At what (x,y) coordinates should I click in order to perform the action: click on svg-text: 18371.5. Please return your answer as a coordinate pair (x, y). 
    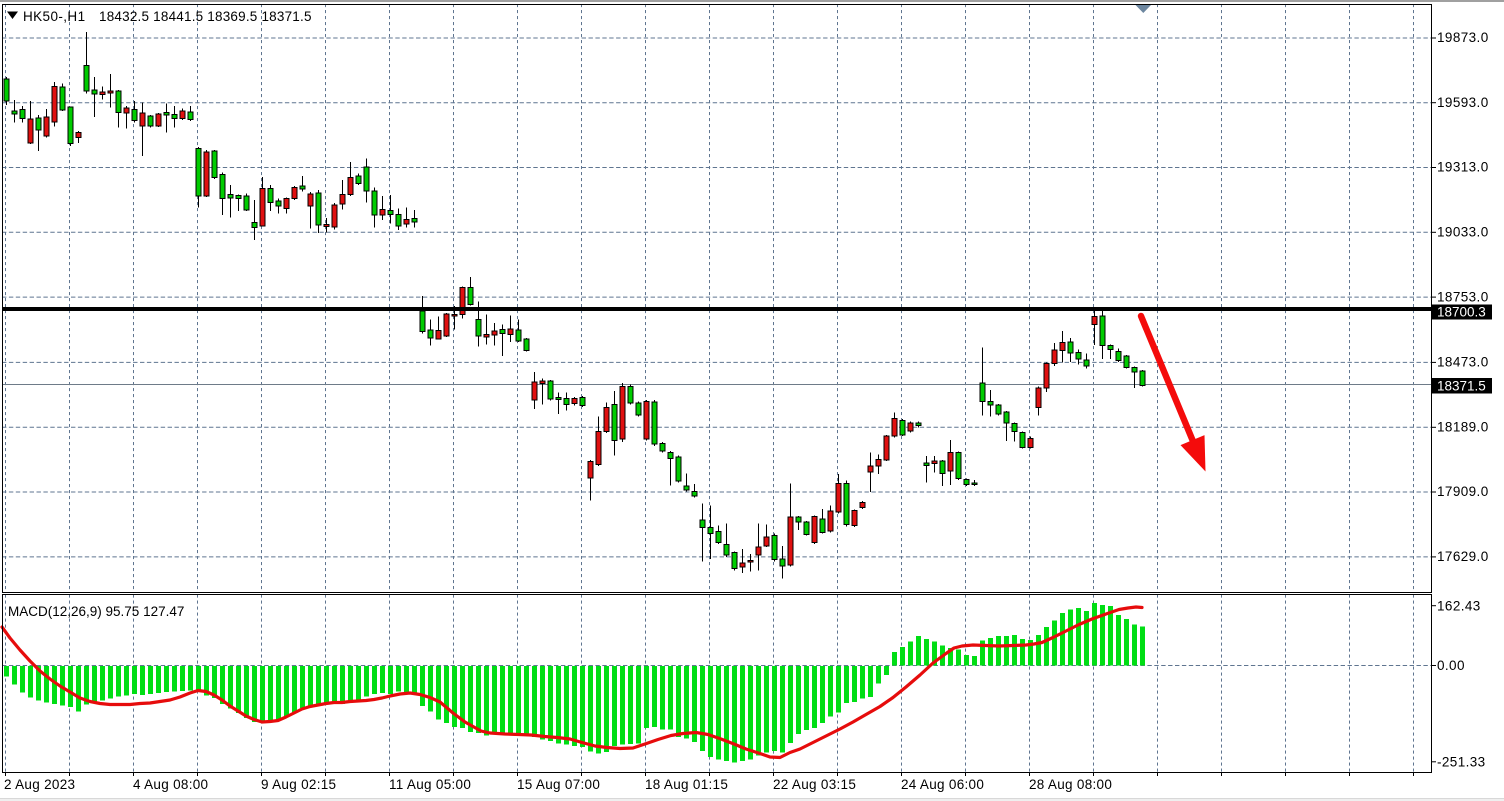
    Looking at the image, I should click on (1461, 386).